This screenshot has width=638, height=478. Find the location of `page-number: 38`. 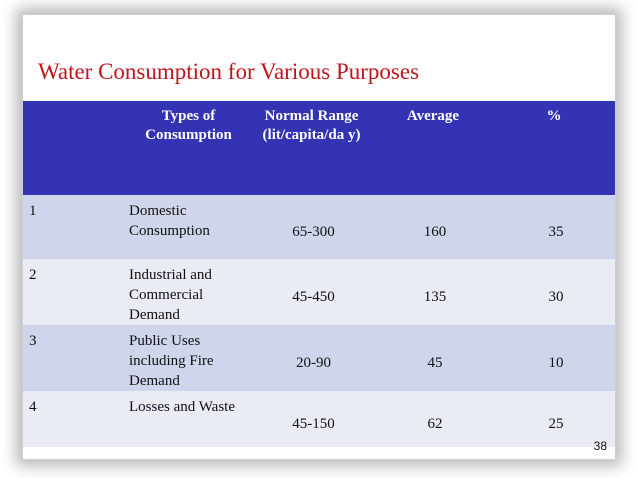

page-number: 38 is located at coordinates (600, 446).